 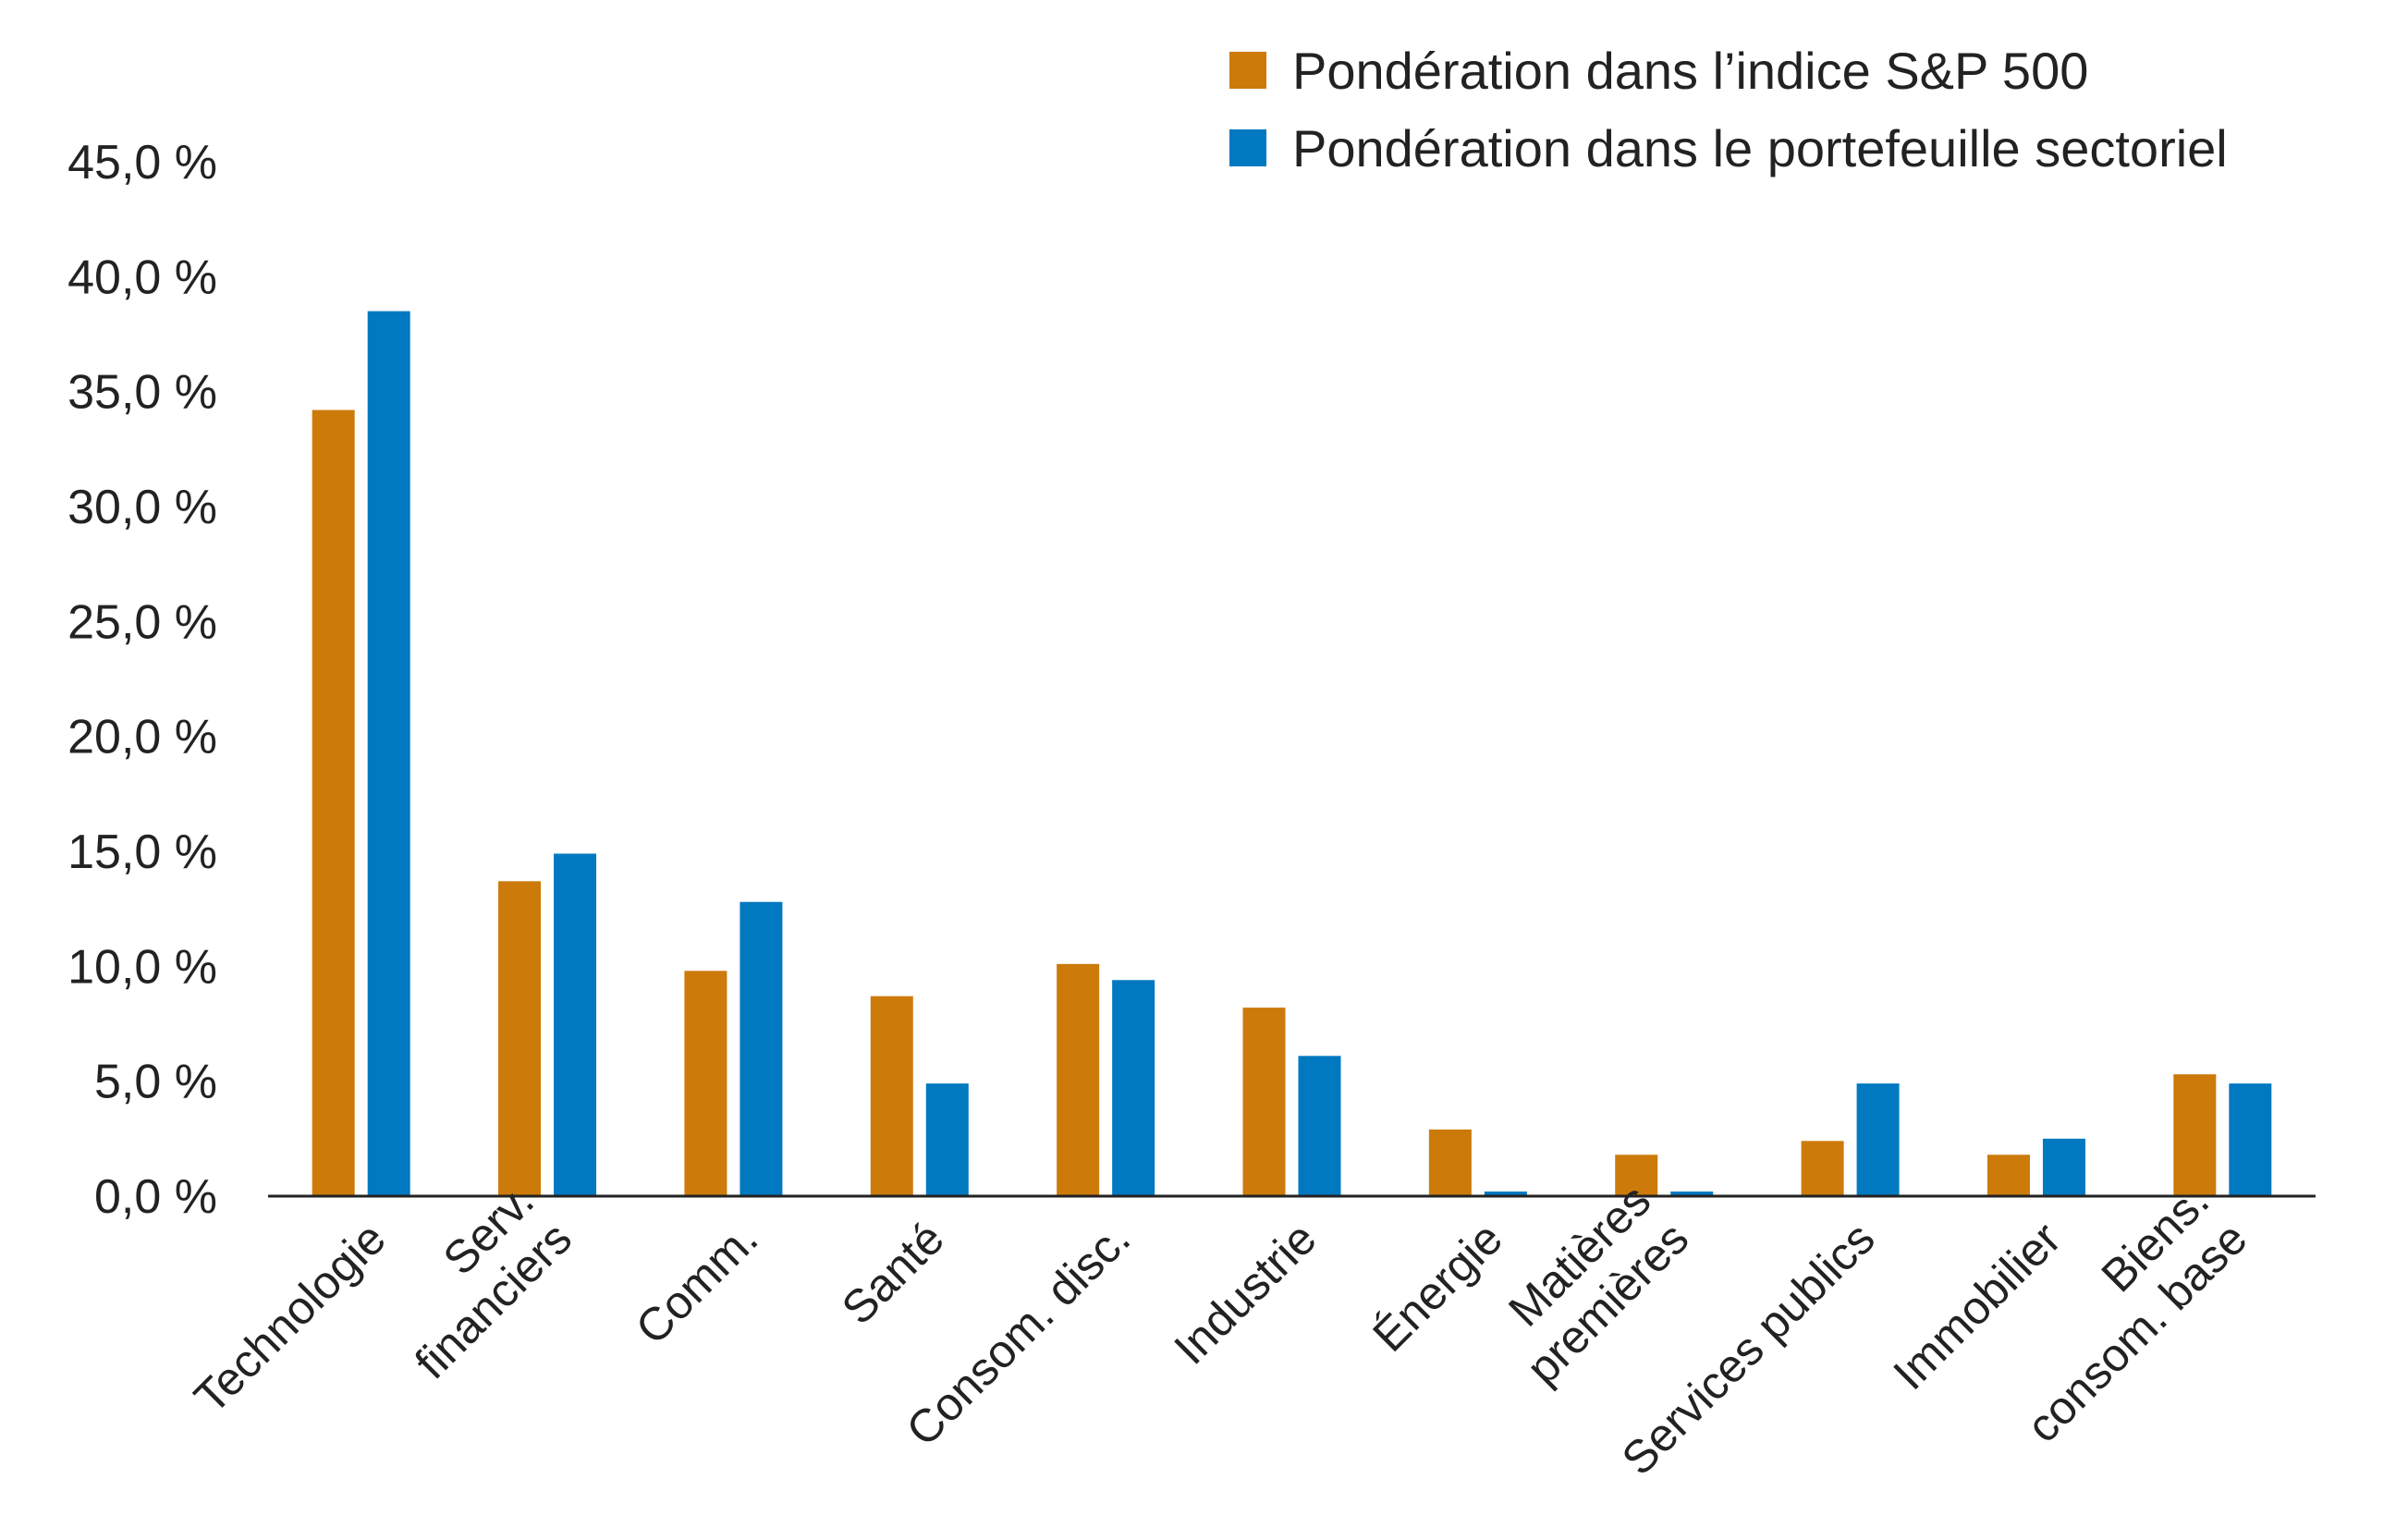 I want to click on x-tick-label-line: Immobilier, so click(x=1977, y=1305).